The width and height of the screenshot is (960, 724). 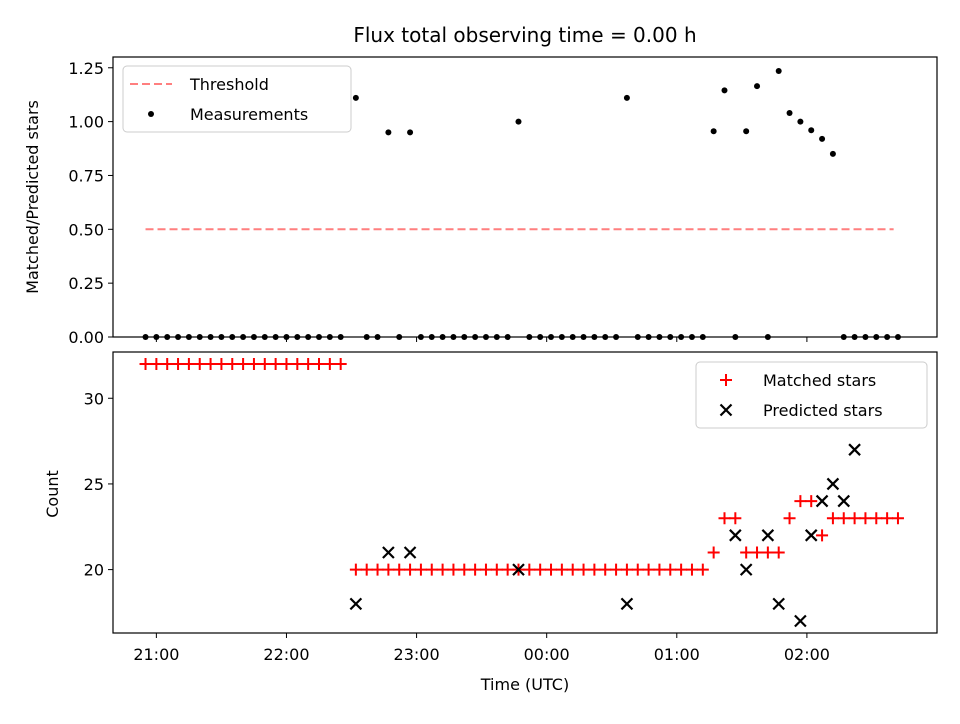 What do you see at coordinates (86, 229) in the screenshot?
I see `y-tick-label: 0.50` at bounding box center [86, 229].